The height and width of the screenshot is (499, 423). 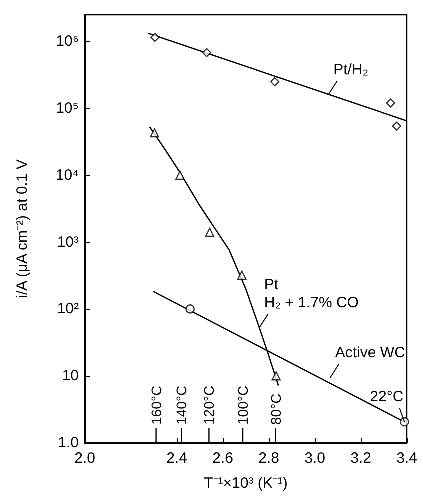 What do you see at coordinates (387, 397) in the screenshot?
I see `annotation: 22°C` at bounding box center [387, 397].